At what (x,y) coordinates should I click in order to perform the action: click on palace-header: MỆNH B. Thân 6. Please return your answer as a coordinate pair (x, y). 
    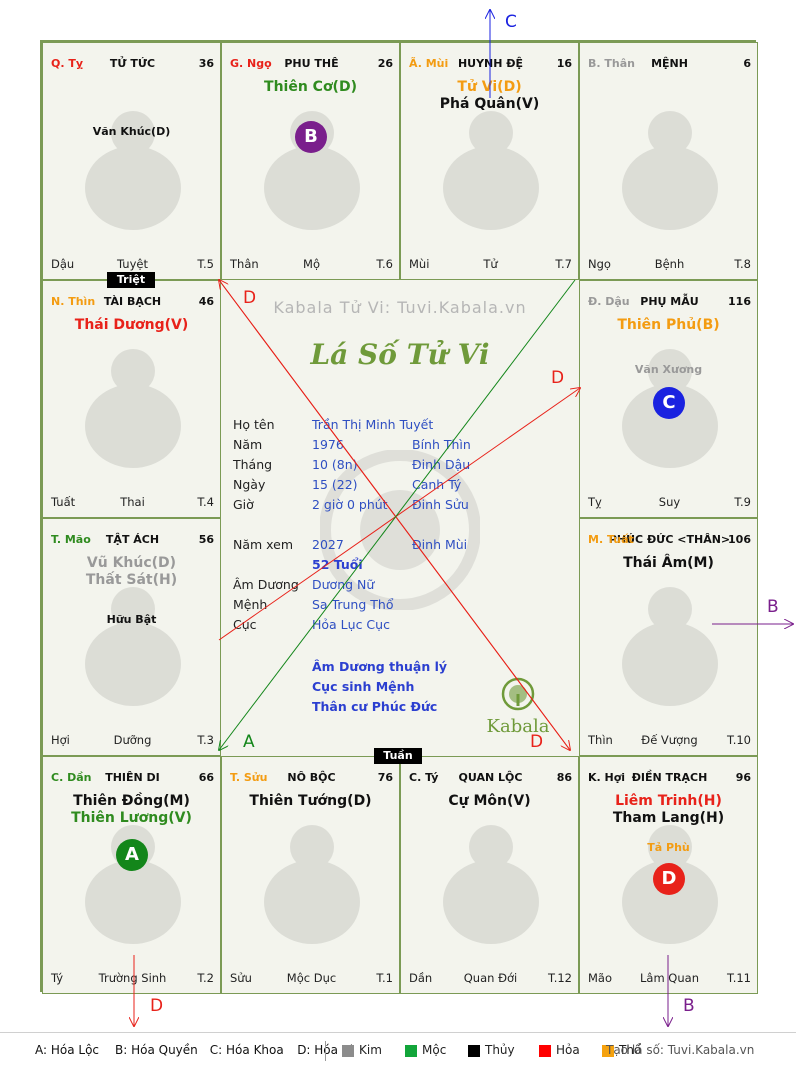
    Looking at the image, I should click on (669, 65).